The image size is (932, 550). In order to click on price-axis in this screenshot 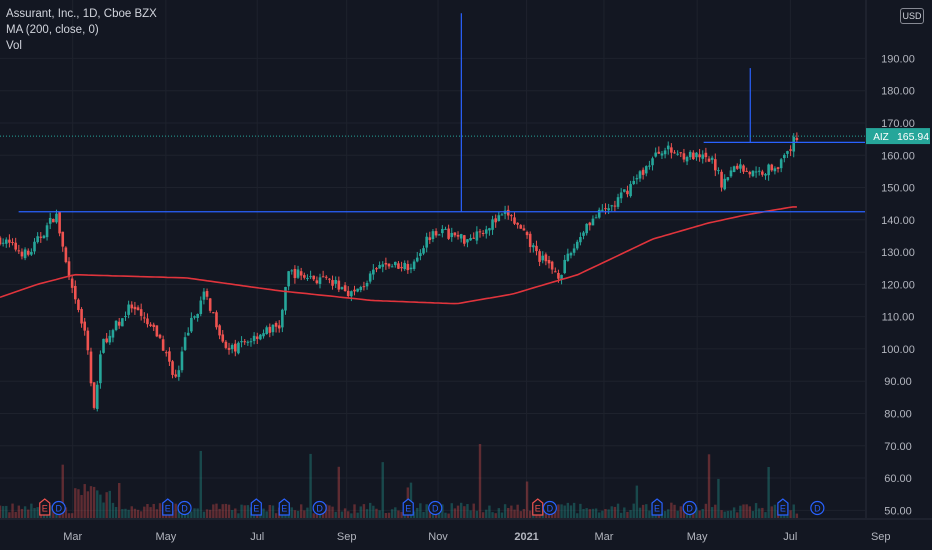, I will do `click(899, 275)`.